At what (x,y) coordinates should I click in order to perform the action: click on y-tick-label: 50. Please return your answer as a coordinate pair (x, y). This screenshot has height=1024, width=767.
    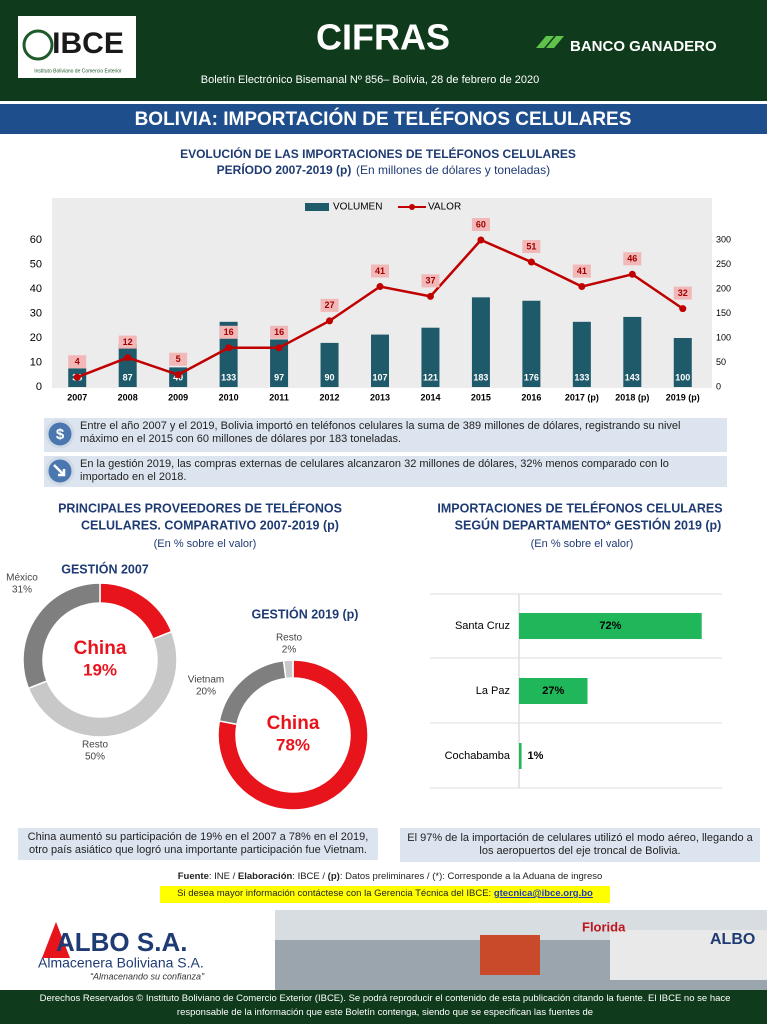
    Looking at the image, I should click on (36, 264).